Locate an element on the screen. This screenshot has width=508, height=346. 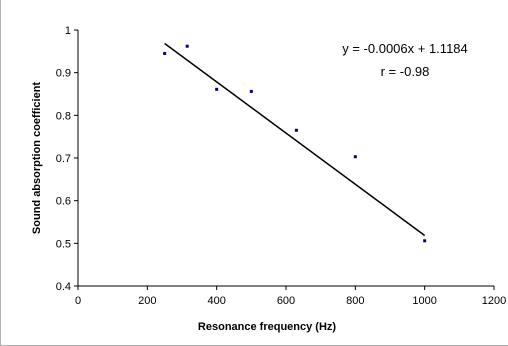
y-tick-label: 0.5 is located at coordinates (63, 244).